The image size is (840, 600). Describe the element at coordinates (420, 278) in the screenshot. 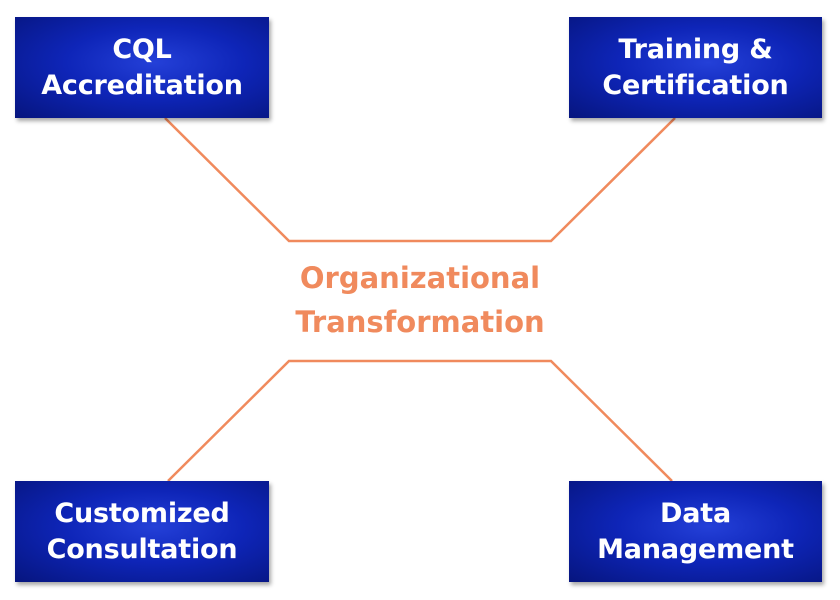

I see `center-label-line1: Organizational` at that location.